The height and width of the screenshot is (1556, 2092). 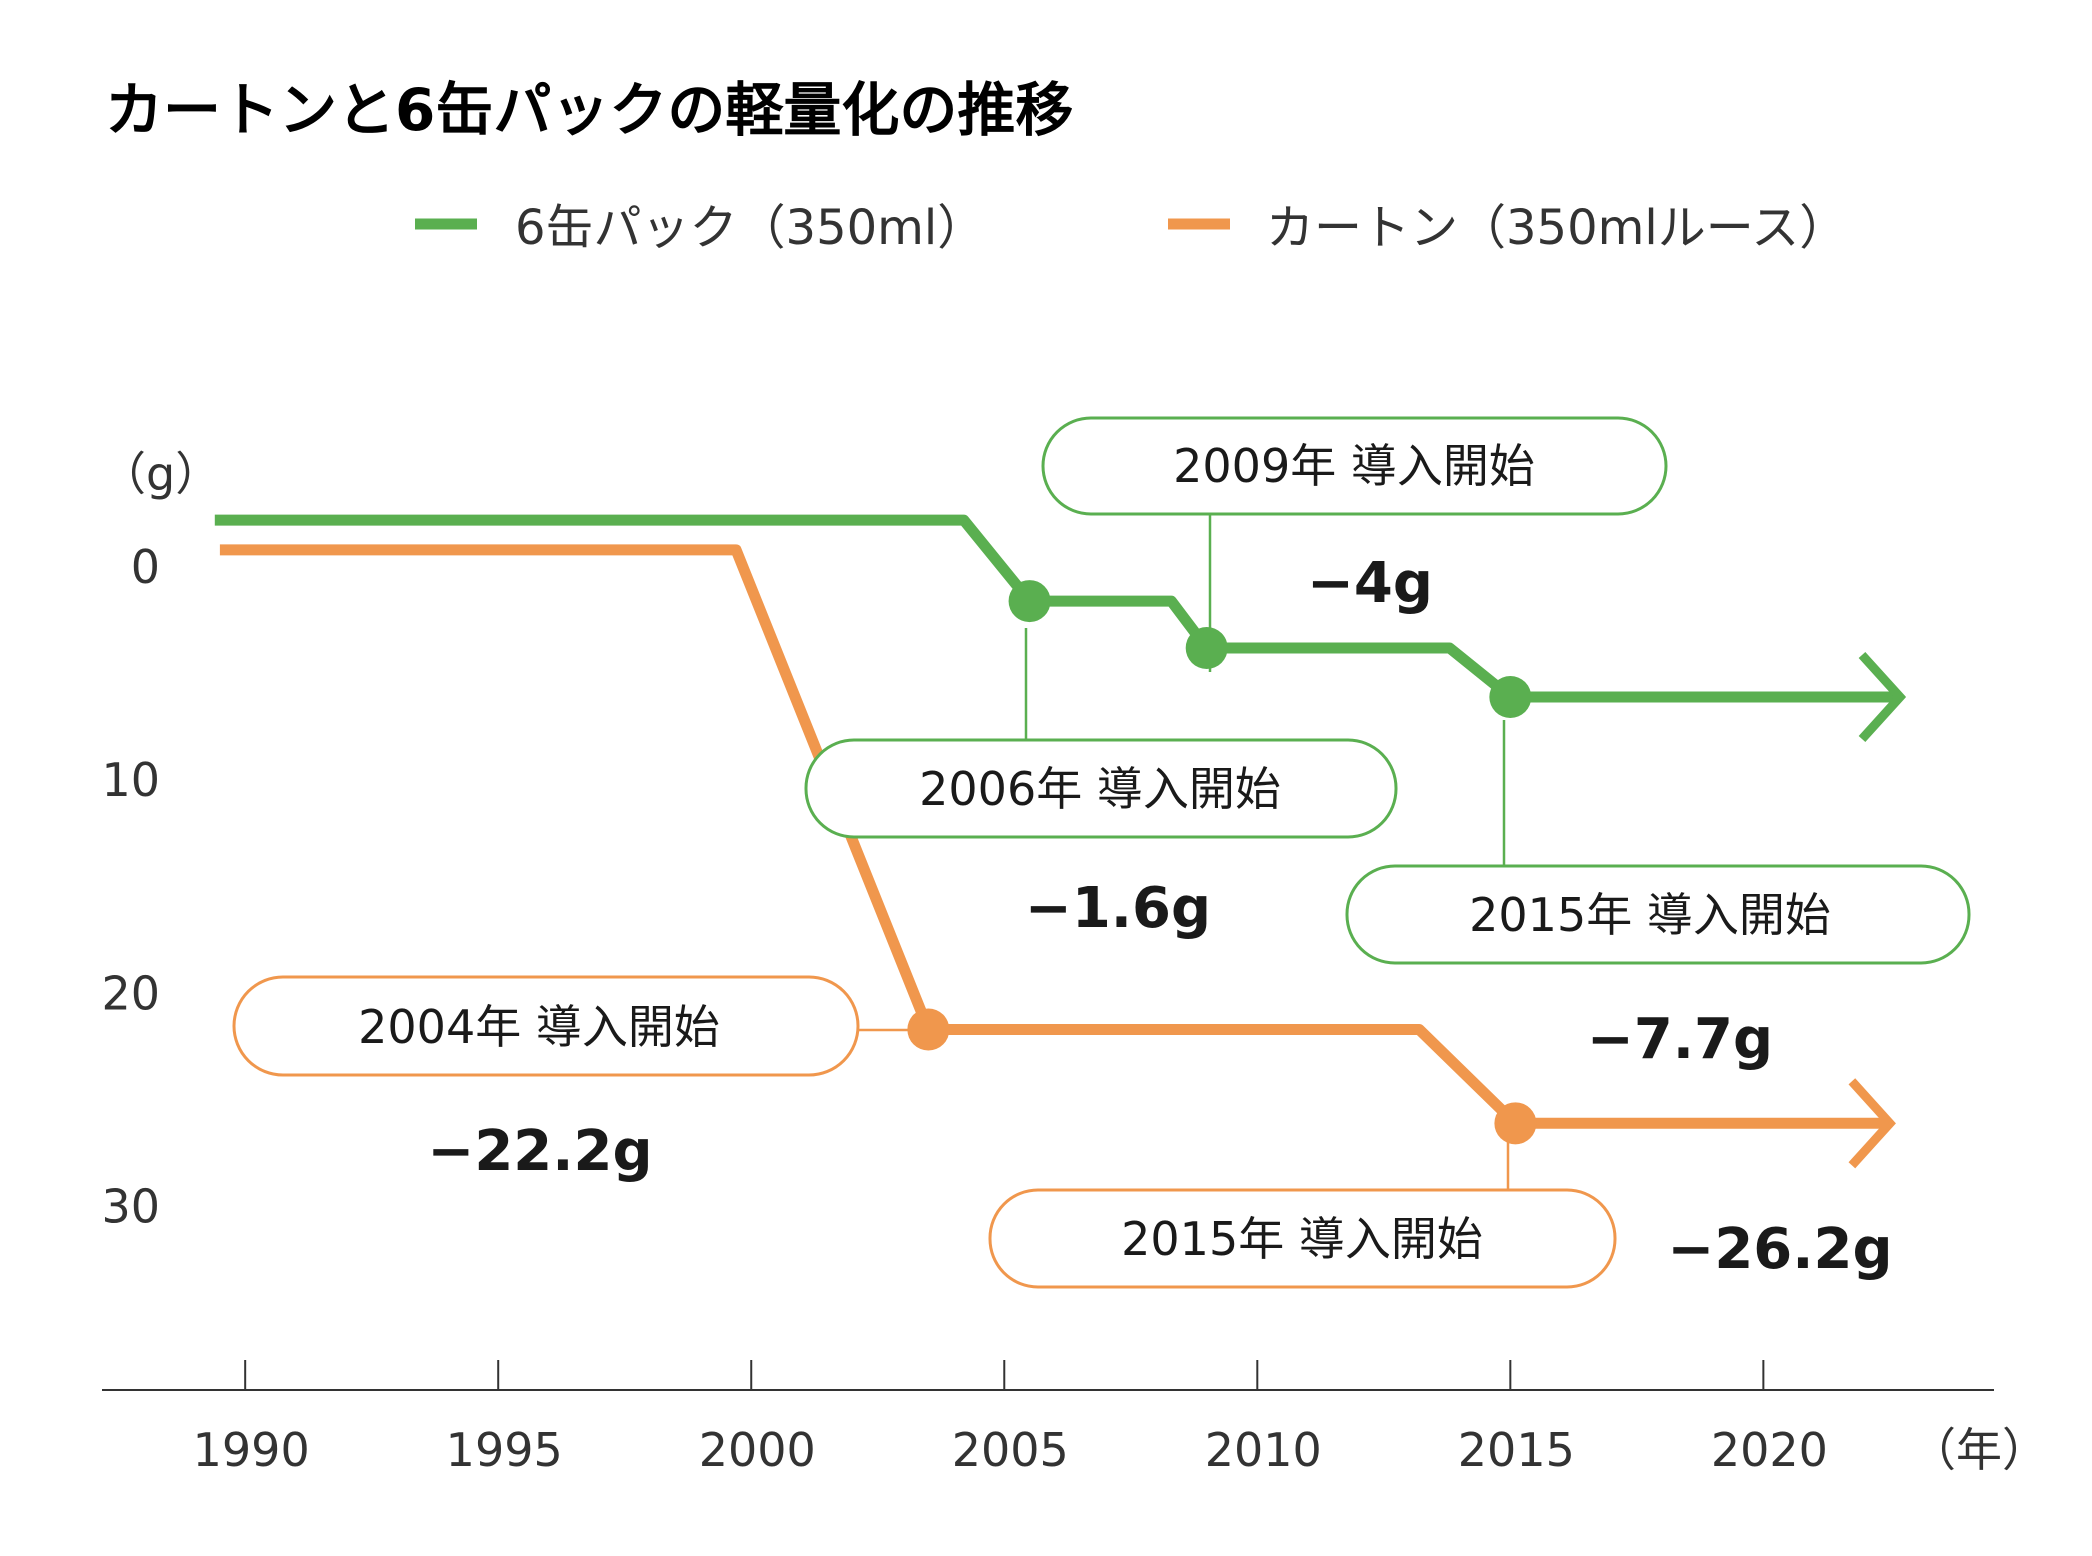 What do you see at coordinates (130, 993) in the screenshot?
I see `y-tick-label: 20` at bounding box center [130, 993].